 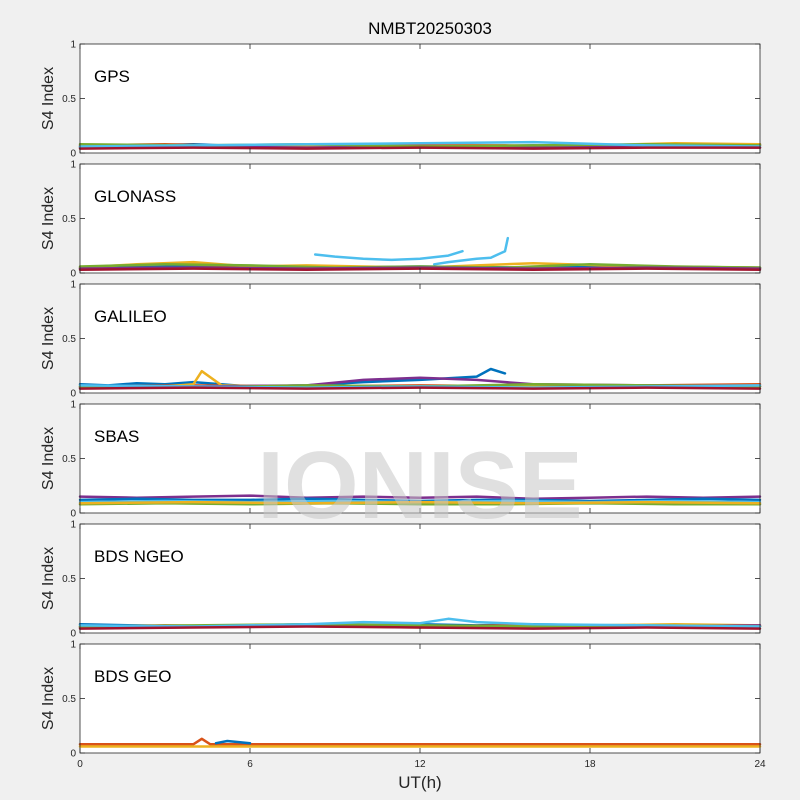 What do you see at coordinates (420, 98) in the screenshot?
I see `plot-area-gps` at bounding box center [420, 98].